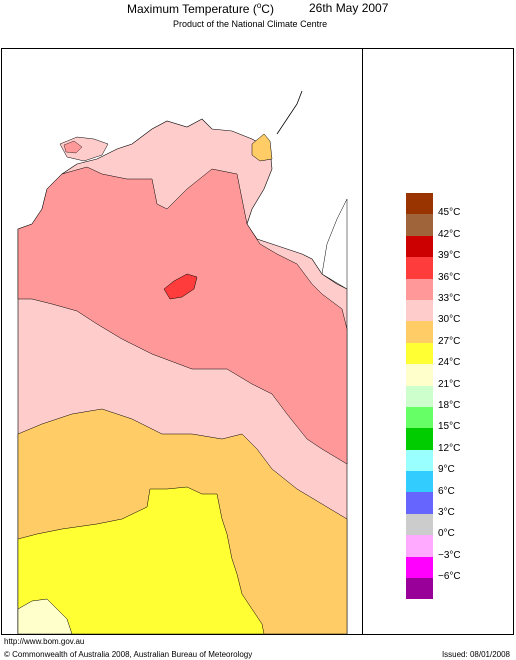  I want to click on legend-tick-label: 30°C, so click(449, 320).